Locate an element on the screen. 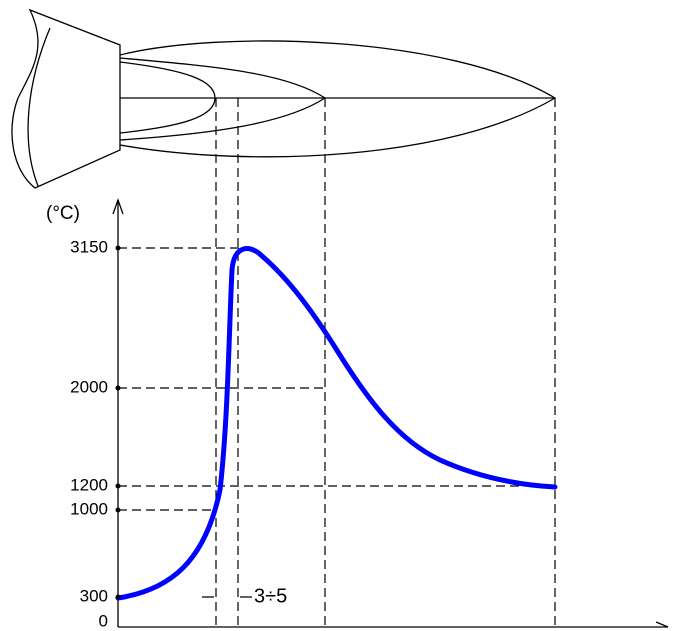  y-axis-label: (°C) is located at coordinates (63, 213).